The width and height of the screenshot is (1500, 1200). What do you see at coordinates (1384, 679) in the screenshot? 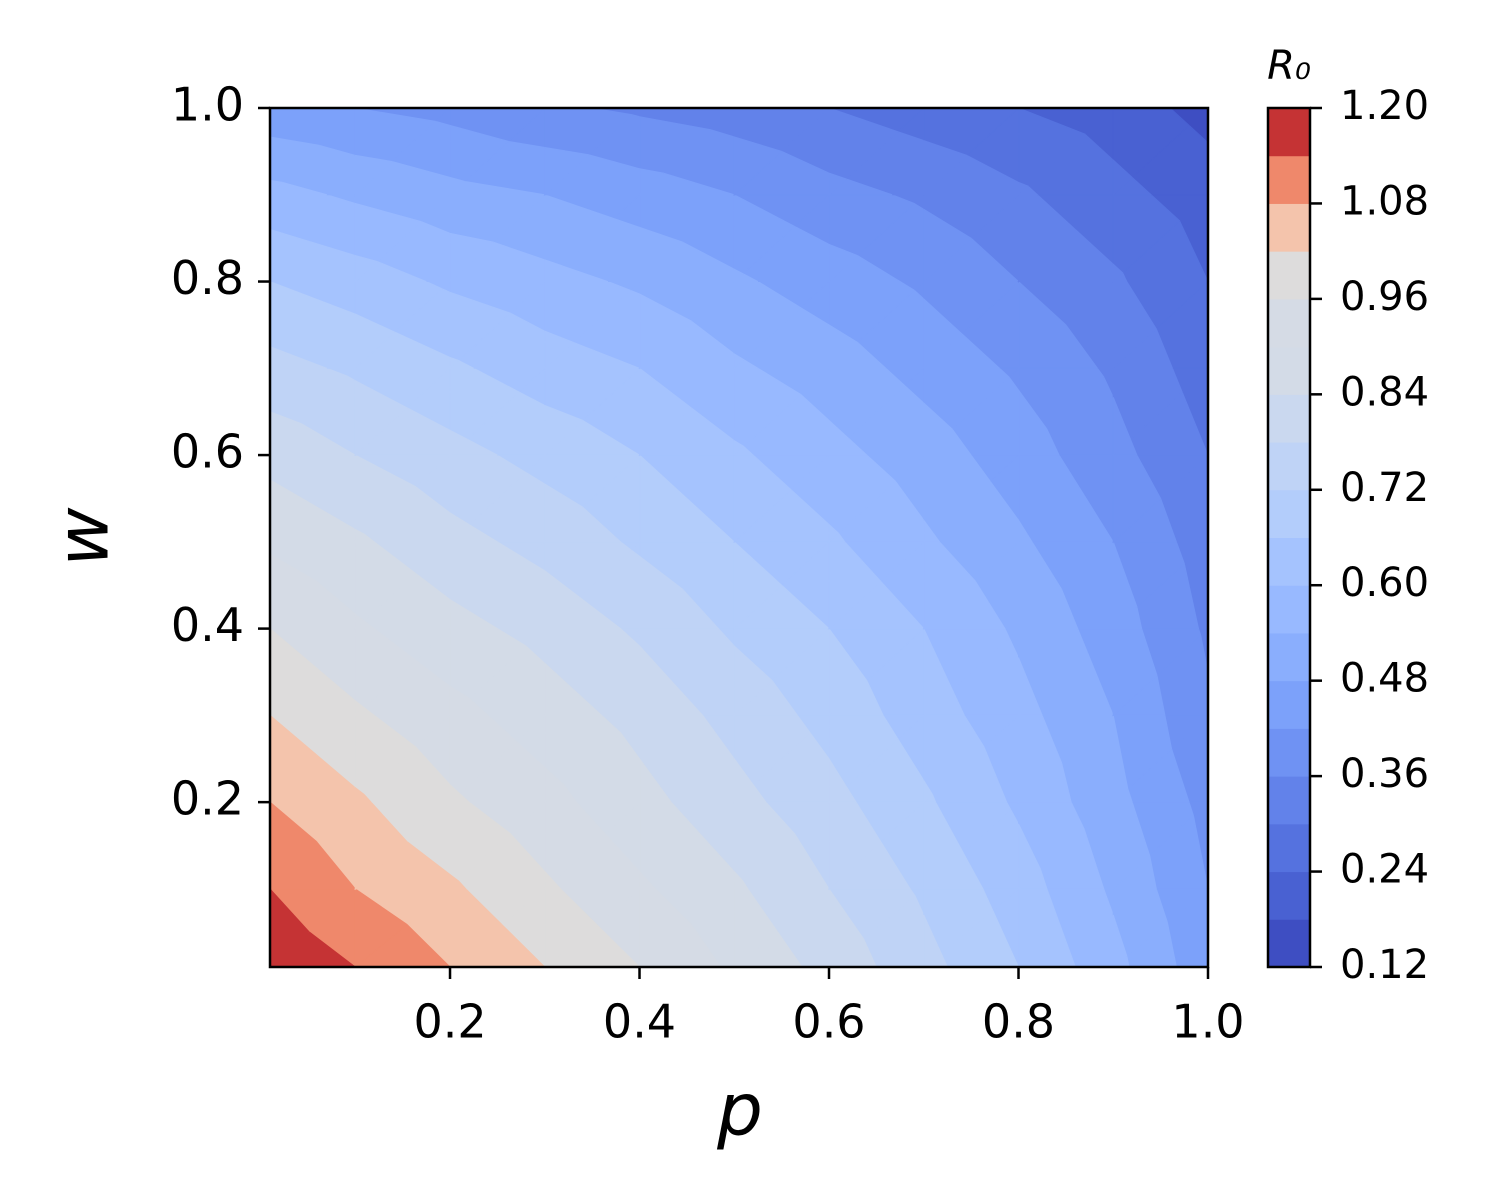
I see `colorbar-tick-label: 0.48` at bounding box center [1384, 679].